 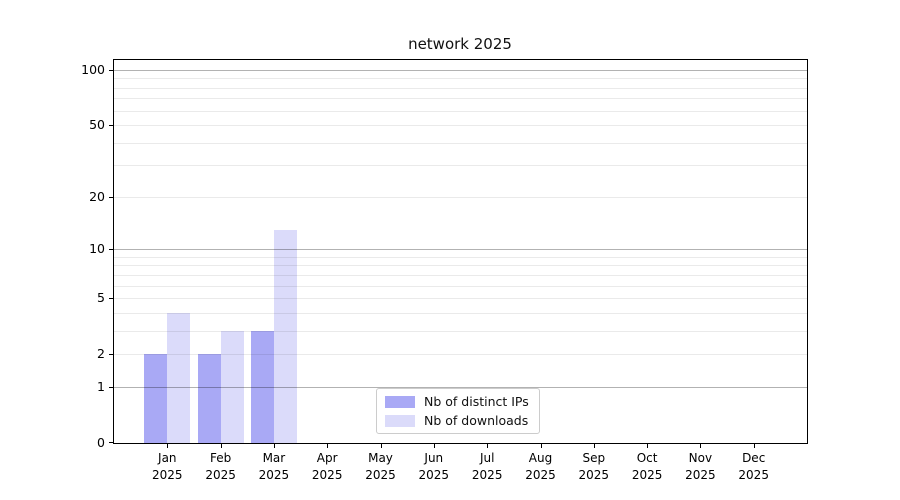 What do you see at coordinates (400, 420) in the screenshot?
I see `legend-swatch-downloads` at bounding box center [400, 420].